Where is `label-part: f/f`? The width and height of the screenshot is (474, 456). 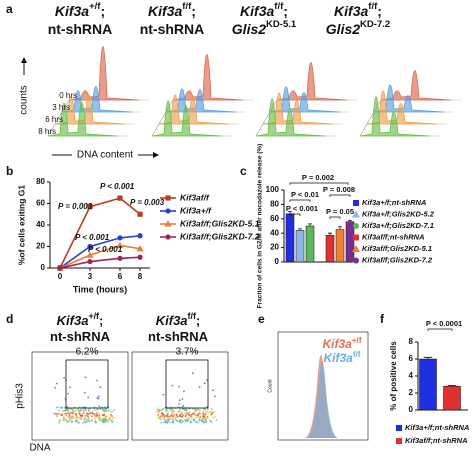
label-part: f/f is located at coordinates (373, 6).